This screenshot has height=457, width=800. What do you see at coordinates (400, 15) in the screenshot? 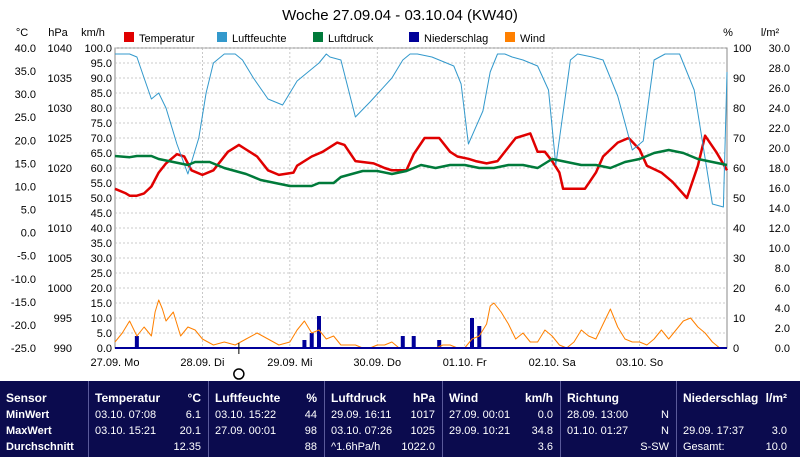
I see `chart-title: Woche 27.09.04 - 03.10.04 (KW40)` at bounding box center [400, 15].